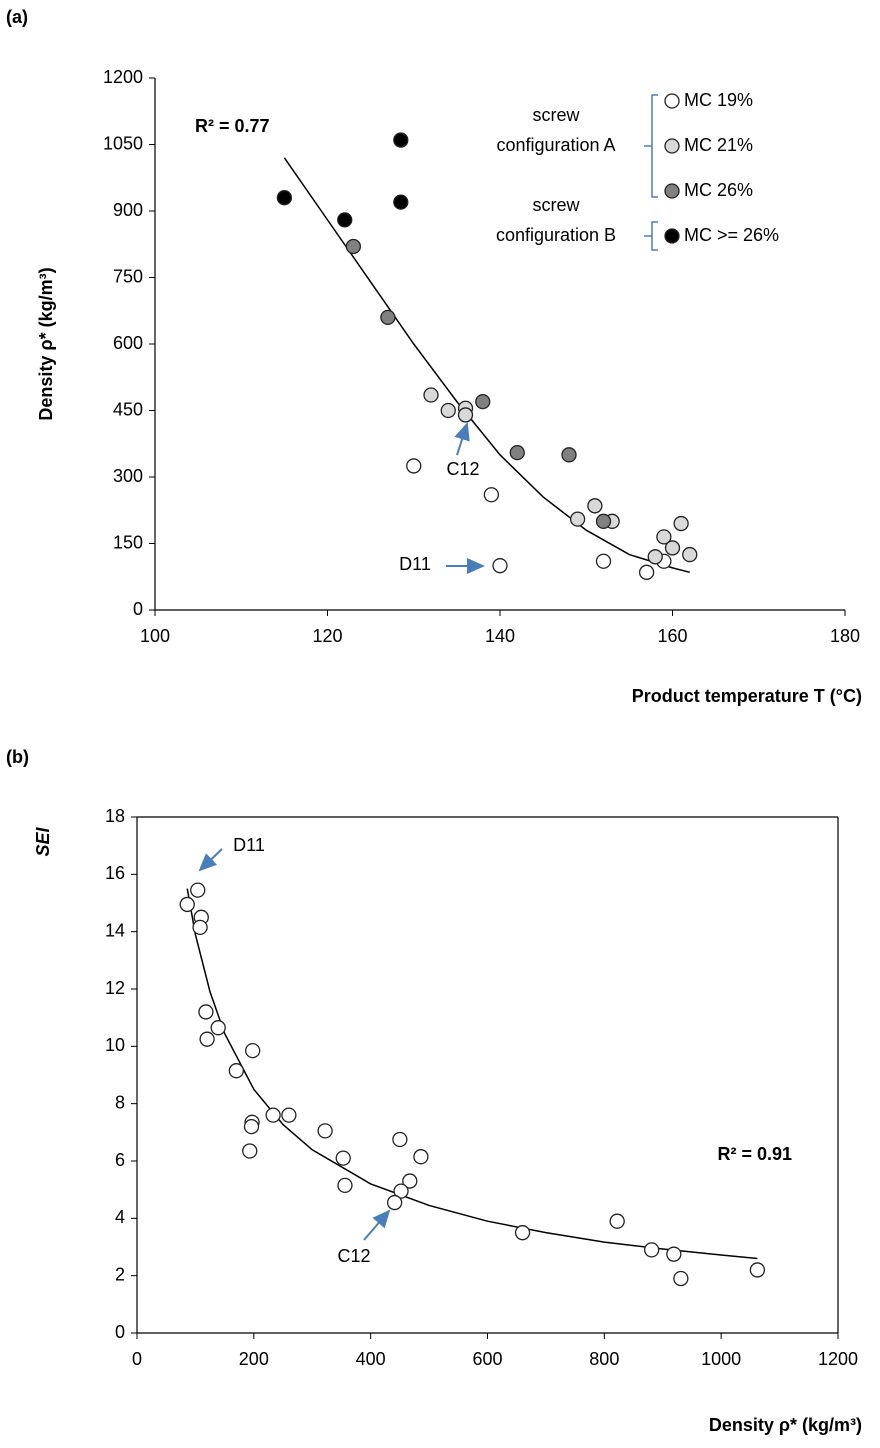 The width and height of the screenshot is (880, 1448). What do you see at coordinates (115, 816) in the screenshot?
I see `y-tick-label: 18` at bounding box center [115, 816].